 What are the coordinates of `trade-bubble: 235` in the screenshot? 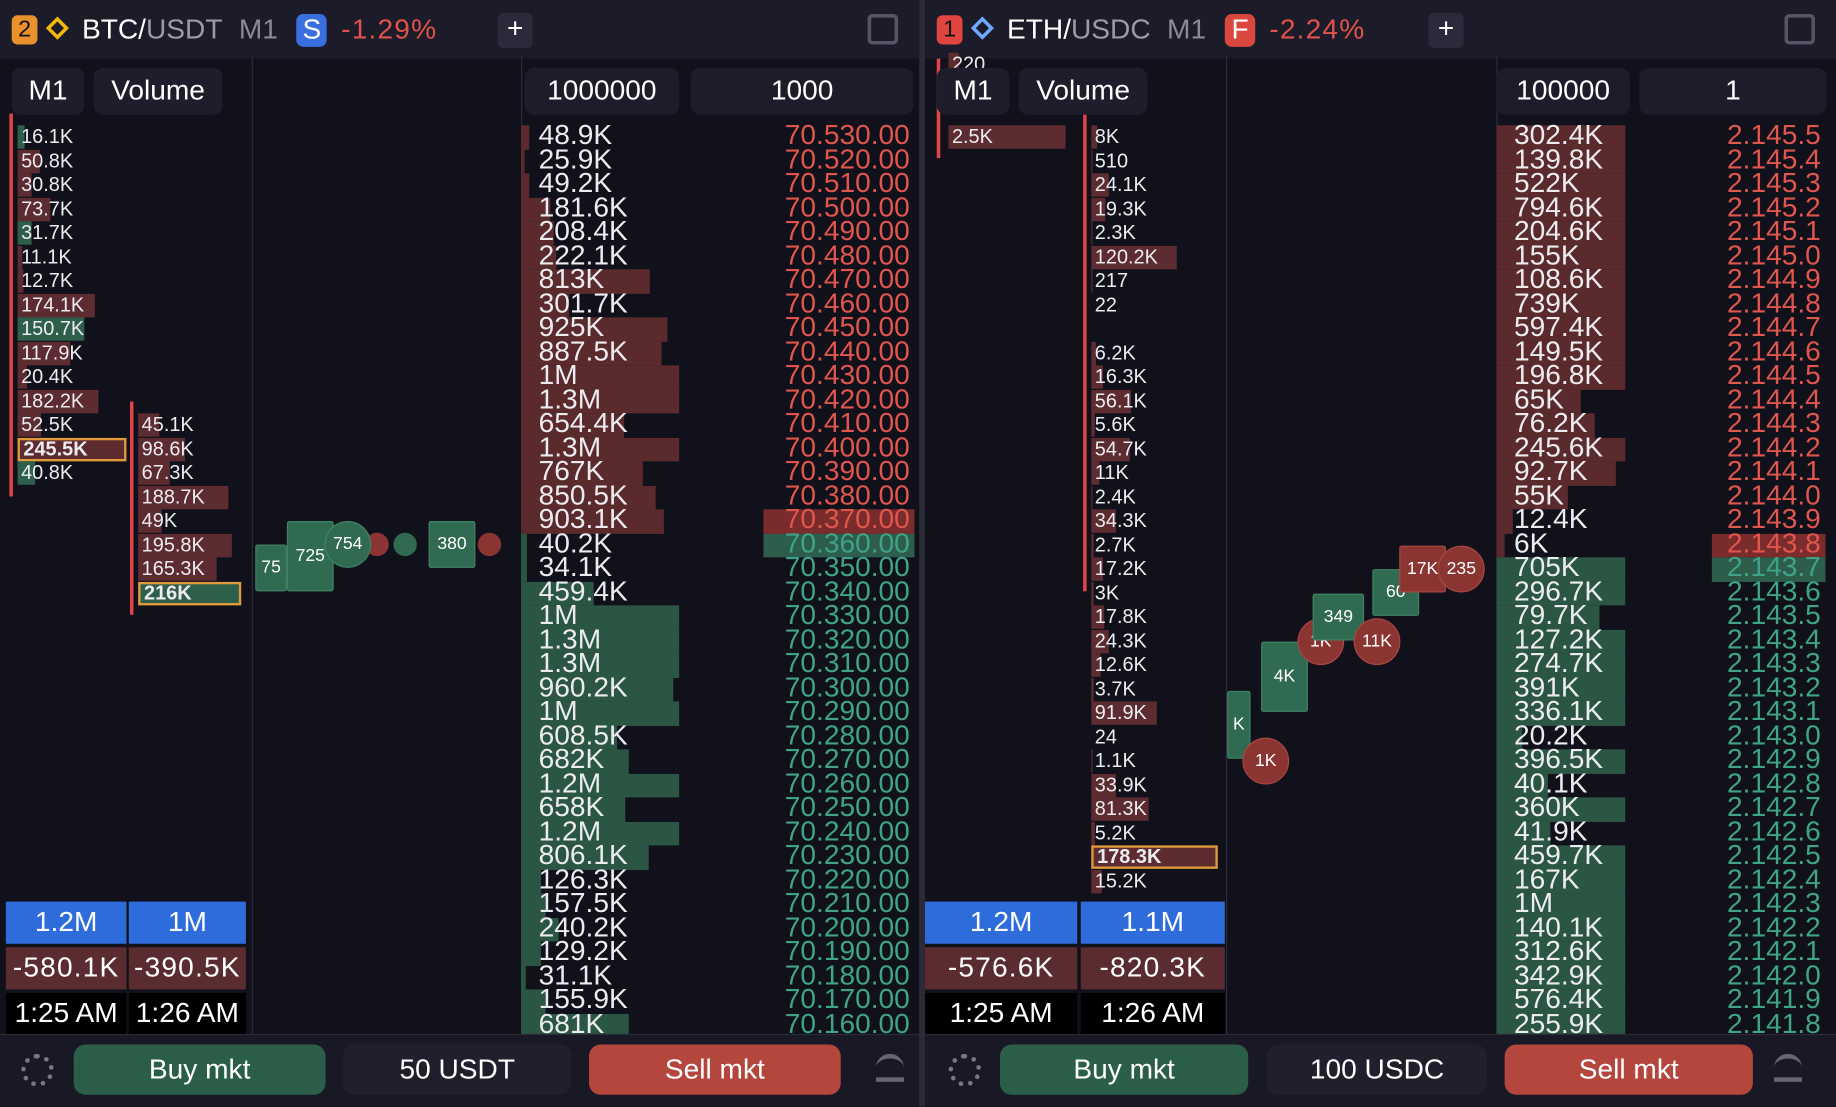 It's located at (1461, 569).